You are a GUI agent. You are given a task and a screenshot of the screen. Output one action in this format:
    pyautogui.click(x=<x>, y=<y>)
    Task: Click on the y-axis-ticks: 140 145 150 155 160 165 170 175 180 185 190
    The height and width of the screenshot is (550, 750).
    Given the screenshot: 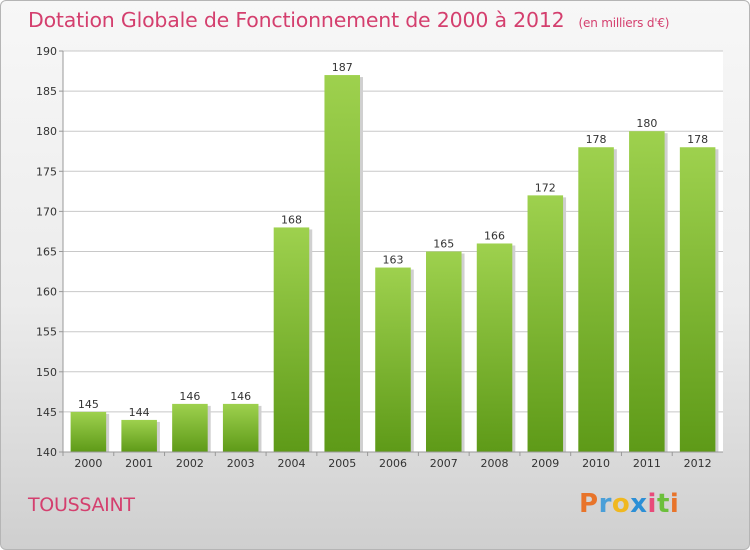 What is the action you would take?
    pyautogui.click(x=49, y=252)
    